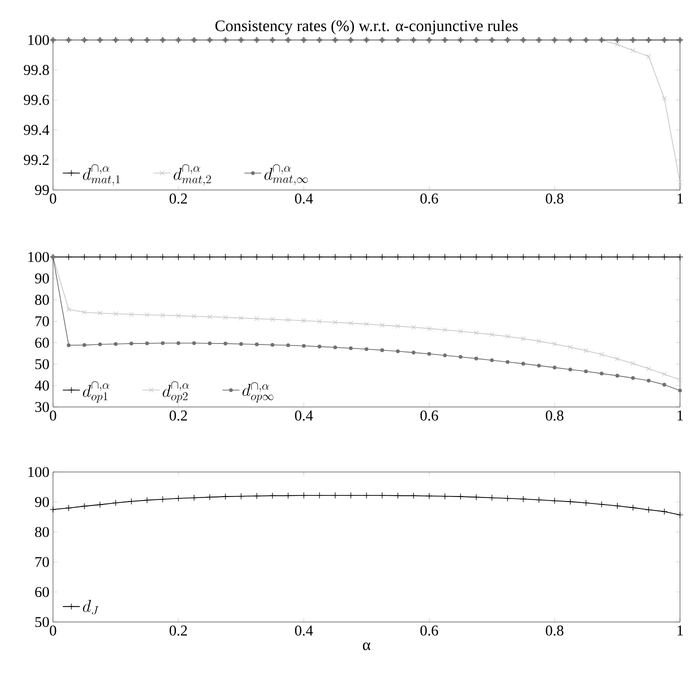 The image size is (690, 681). What do you see at coordinates (37, 130) in the screenshot?
I see `y-tick-label: 99.4` at bounding box center [37, 130].